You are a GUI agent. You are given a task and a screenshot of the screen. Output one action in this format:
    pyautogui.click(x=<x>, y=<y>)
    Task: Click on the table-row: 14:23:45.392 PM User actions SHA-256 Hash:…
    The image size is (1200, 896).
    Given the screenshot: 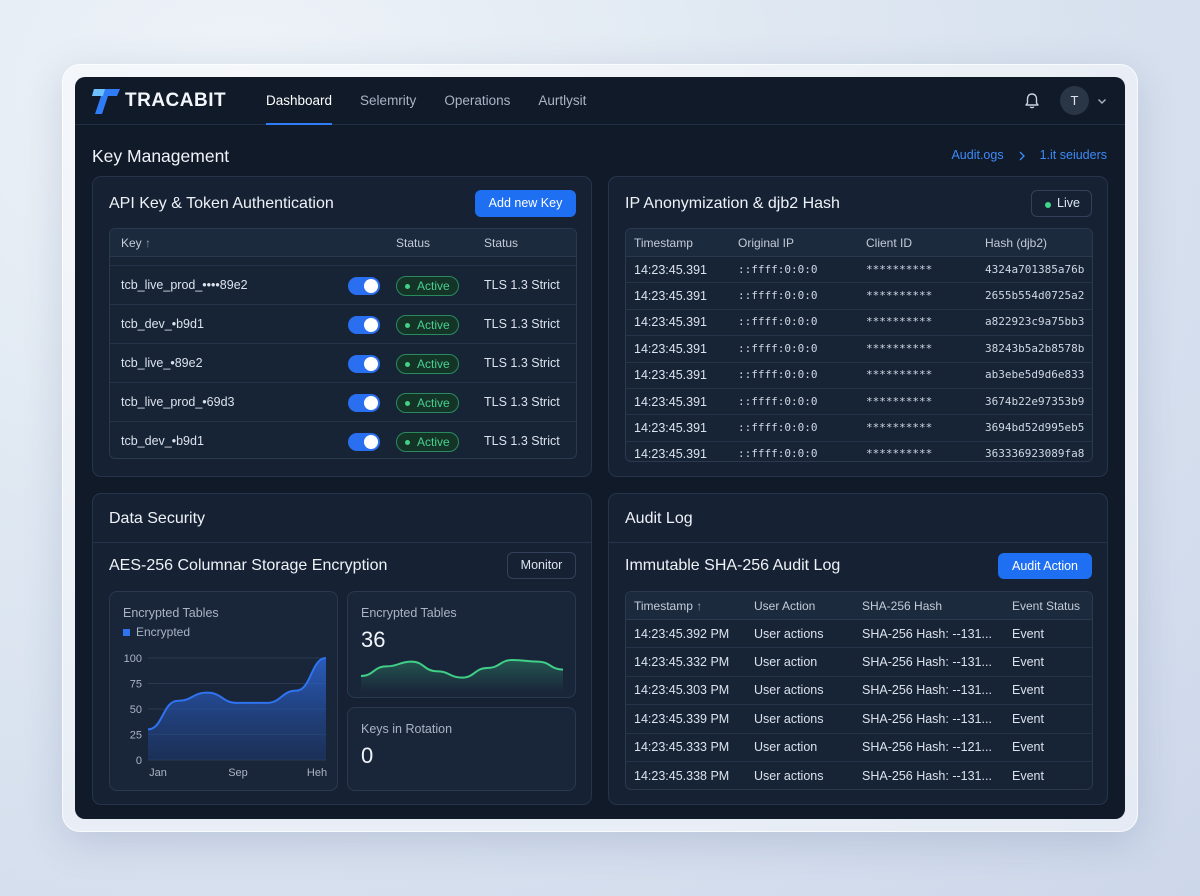 What is the action you would take?
    pyautogui.click(x=859, y=634)
    